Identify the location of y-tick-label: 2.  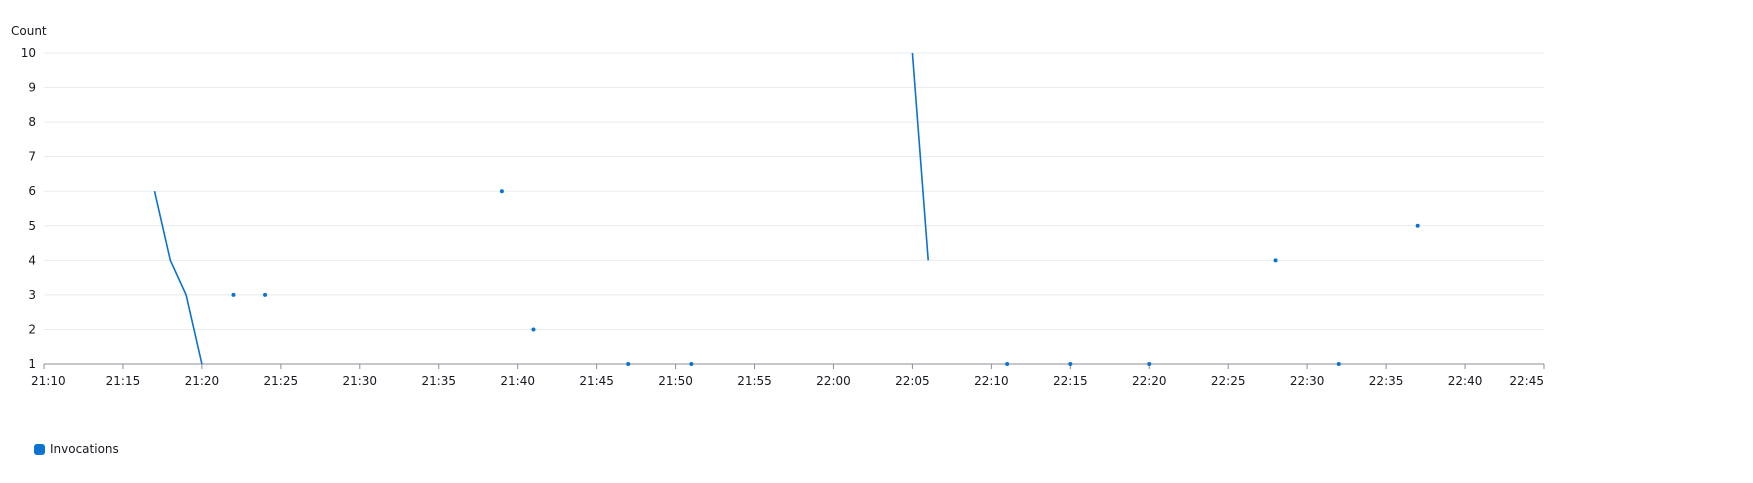
(32, 329).